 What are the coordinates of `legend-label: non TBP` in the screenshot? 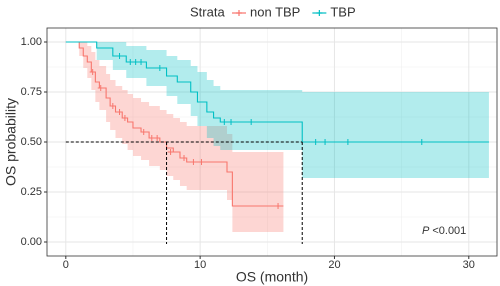 It's located at (275, 11).